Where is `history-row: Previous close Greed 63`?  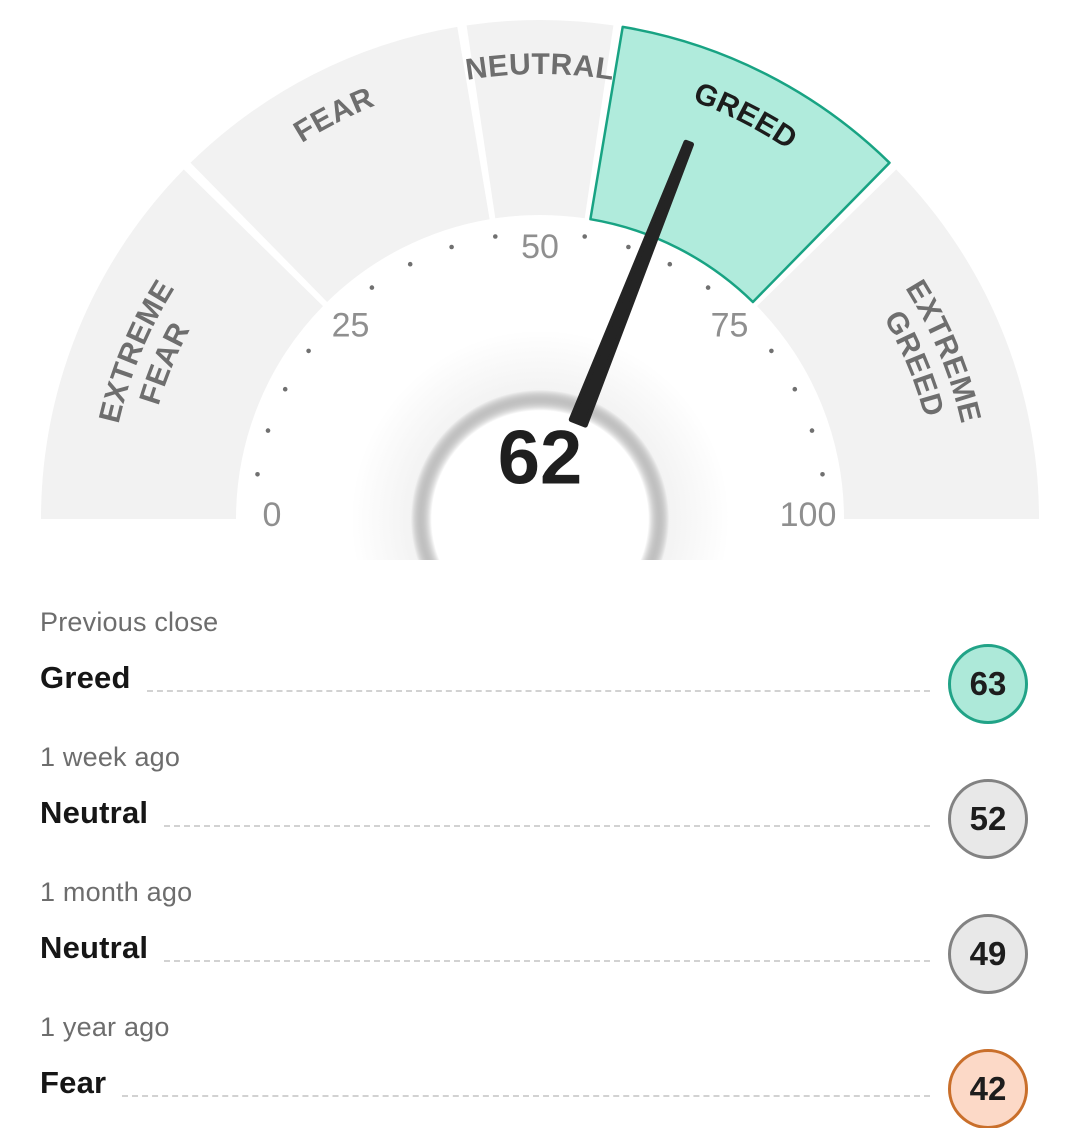 history-row: Previous close Greed 63 is located at coordinates (539, 665).